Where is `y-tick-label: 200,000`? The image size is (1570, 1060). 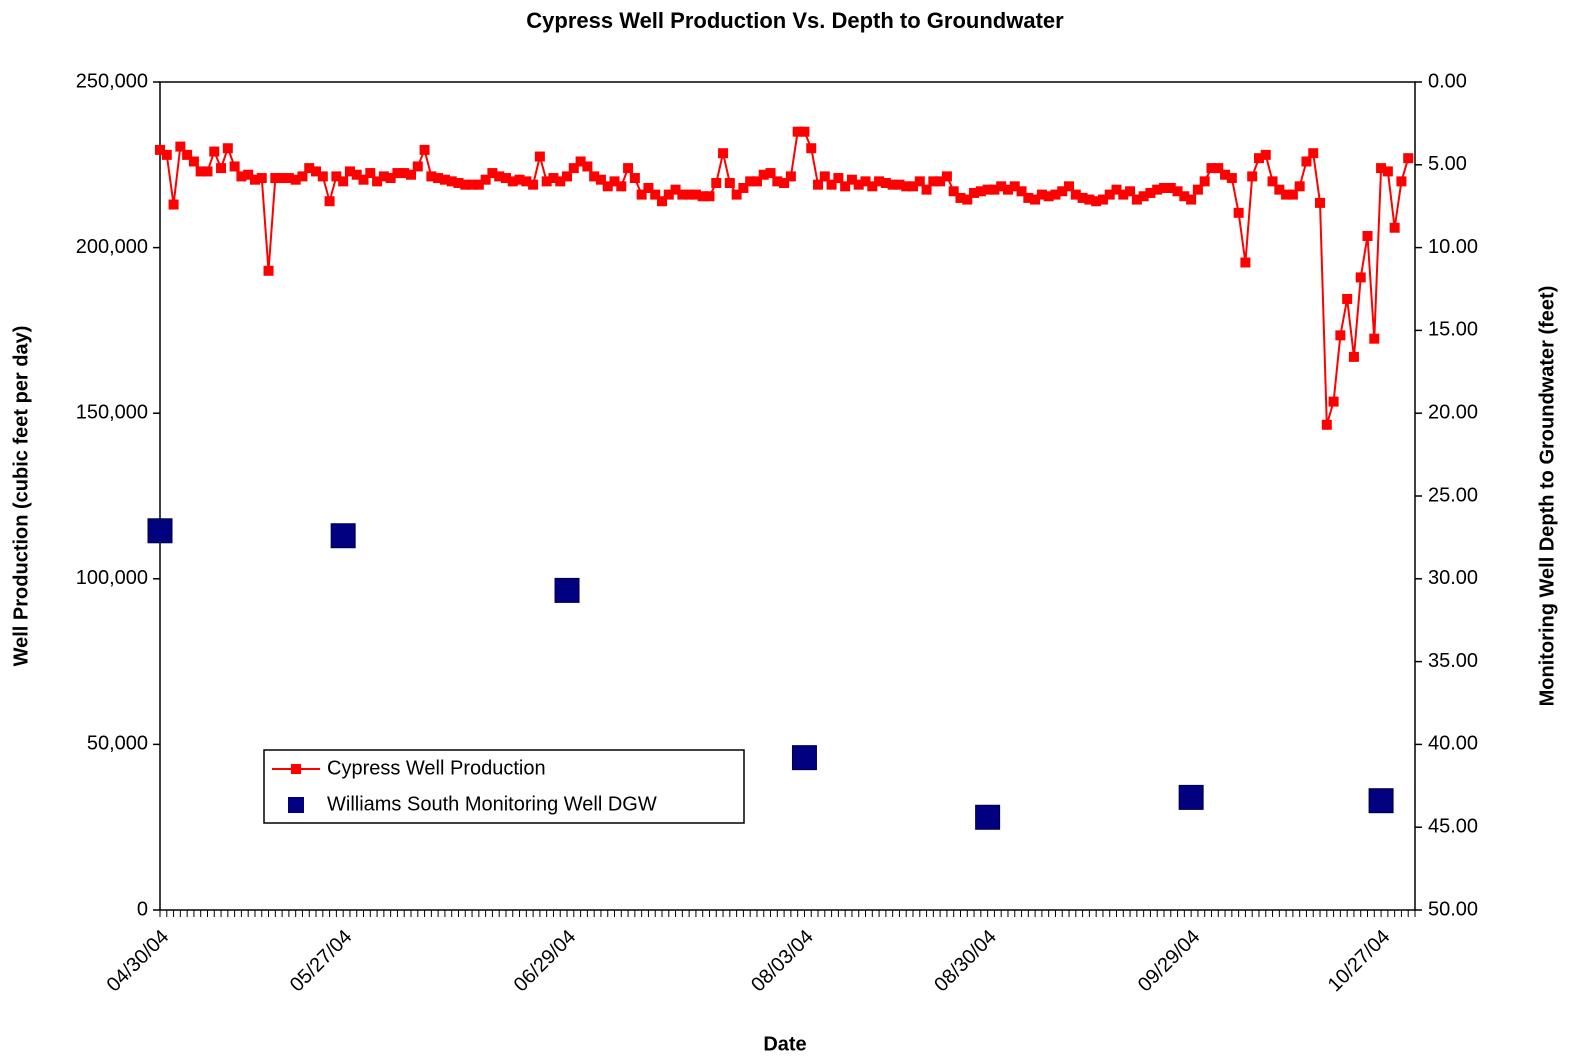 y-tick-label: 200,000 is located at coordinates (112, 247).